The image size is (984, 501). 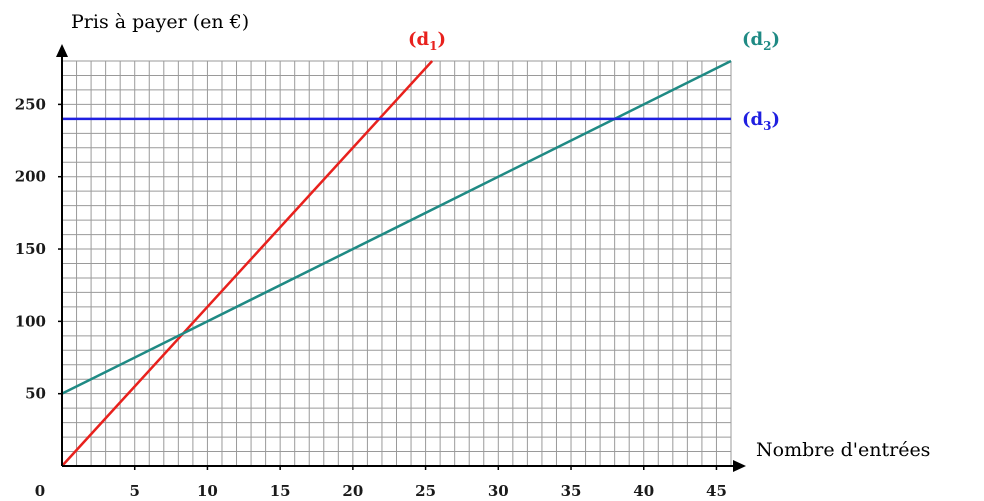 What do you see at coordinates (643, 491) in the screenshot?
I see `x-tick-label: 40` at bounding box center [643, 491].